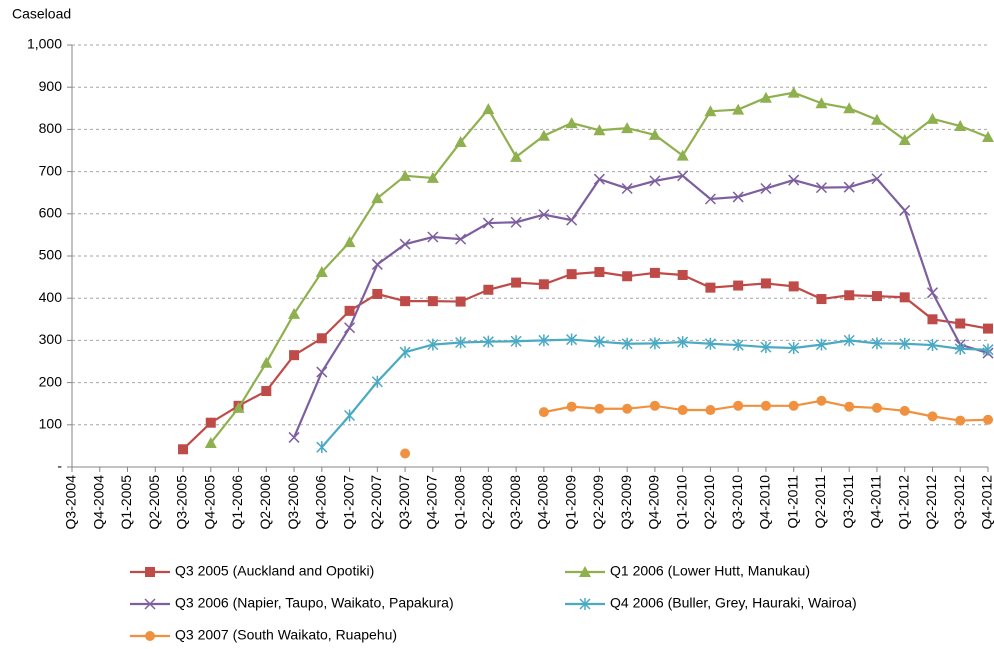  What do you see at coordinates (51, 170) in the screenshot?
I see `y-tick-label: 700` at bounding box center [51, 170].